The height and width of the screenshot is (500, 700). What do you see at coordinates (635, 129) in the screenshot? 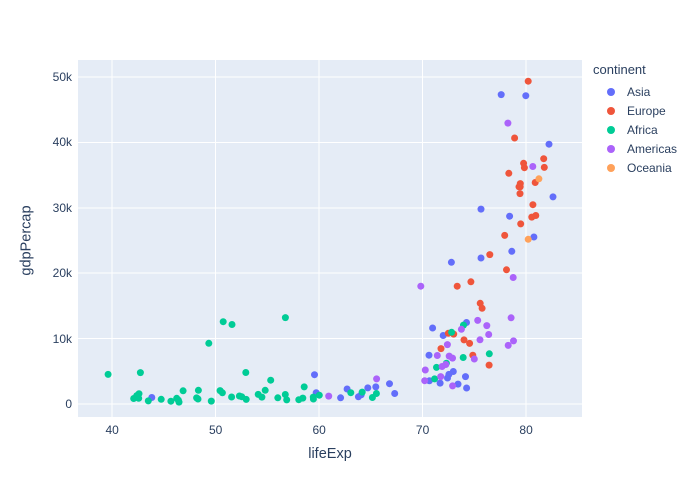
I see `legend-item-africa: Africa` at bounding box center [635, 129].